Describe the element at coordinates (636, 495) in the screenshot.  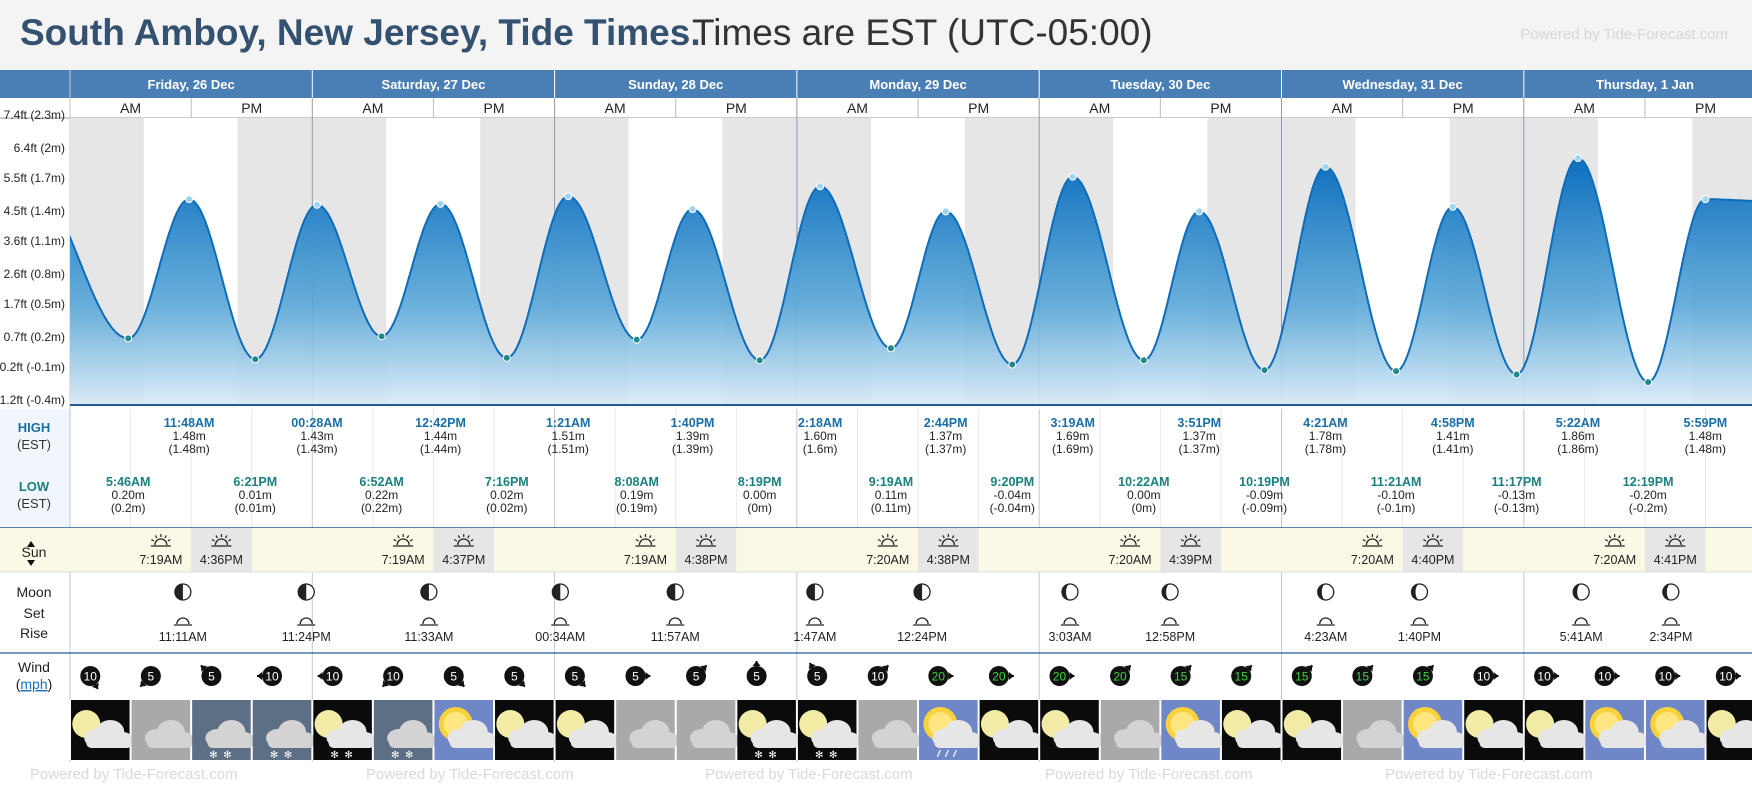
I see `low-tide-height: 0.19m` at that location.